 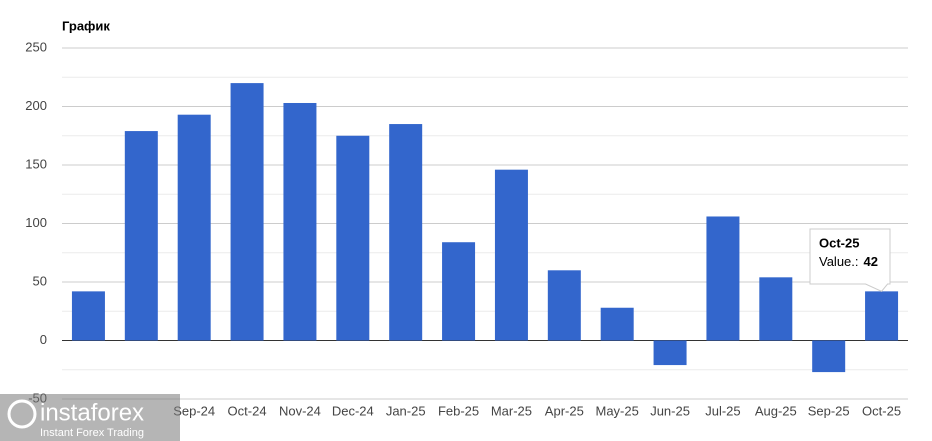 What do you see at coordinates (871, 261) in the screenshot?
I see `tooltip-number: 42` at bounding box center [871, 261].